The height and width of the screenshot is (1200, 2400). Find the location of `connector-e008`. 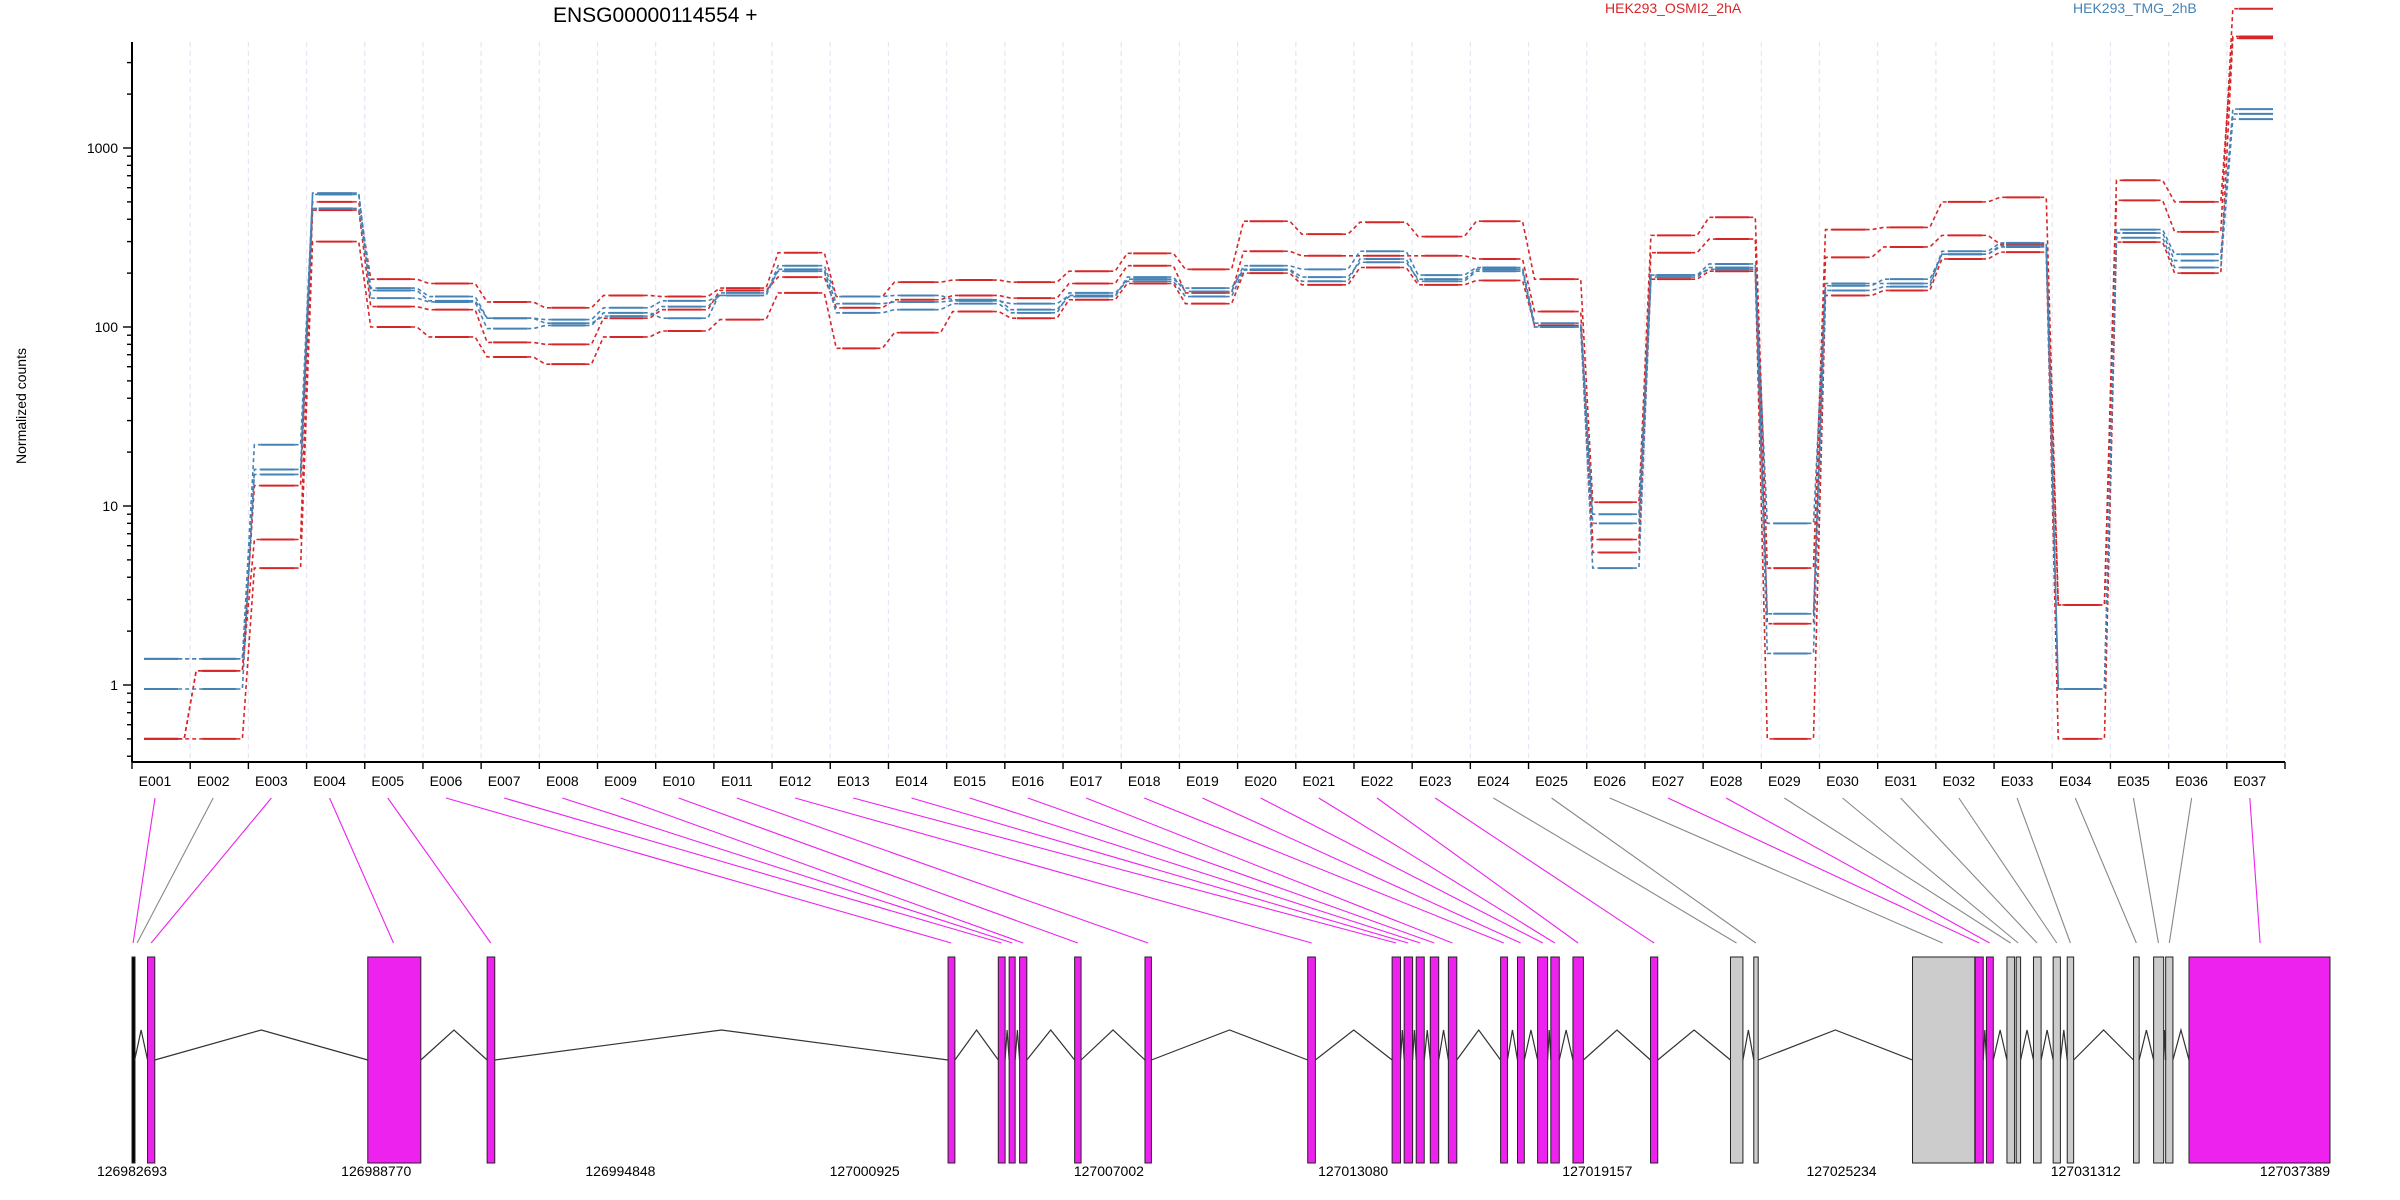

connector-e008 is located at coordinates (787, 870).